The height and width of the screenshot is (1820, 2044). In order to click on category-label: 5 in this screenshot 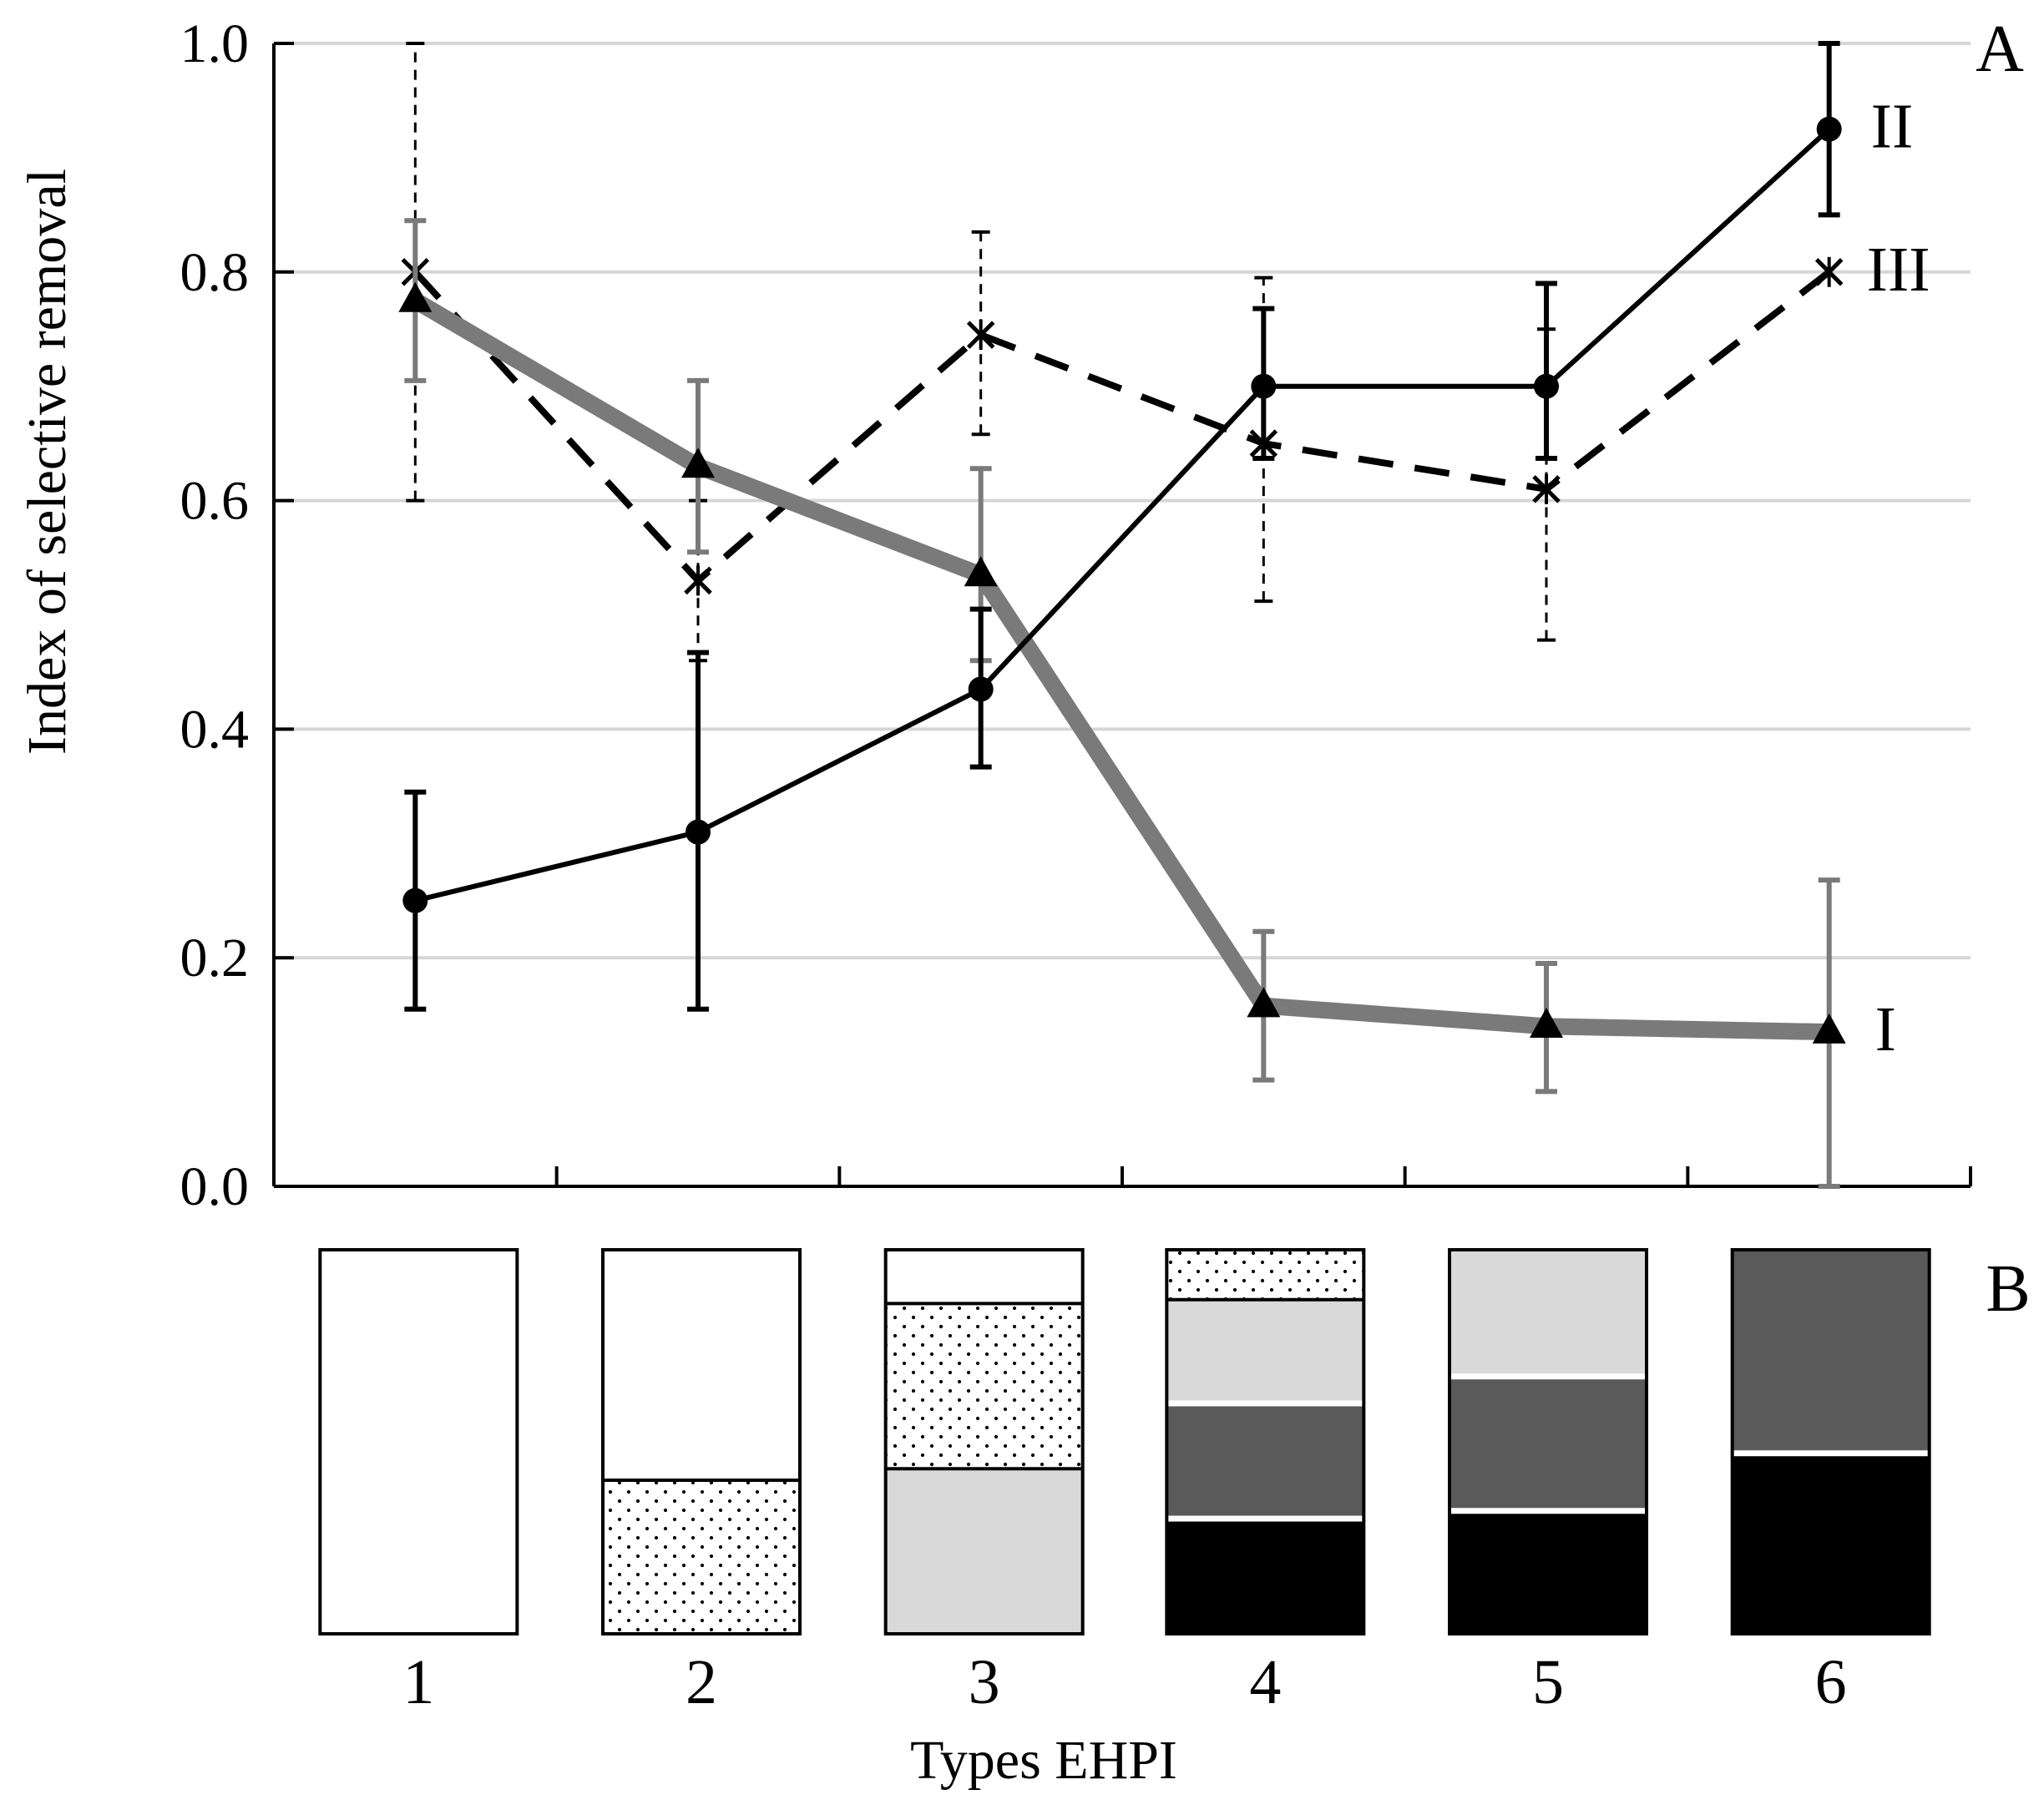, I will do `click(1548, 1682)`.